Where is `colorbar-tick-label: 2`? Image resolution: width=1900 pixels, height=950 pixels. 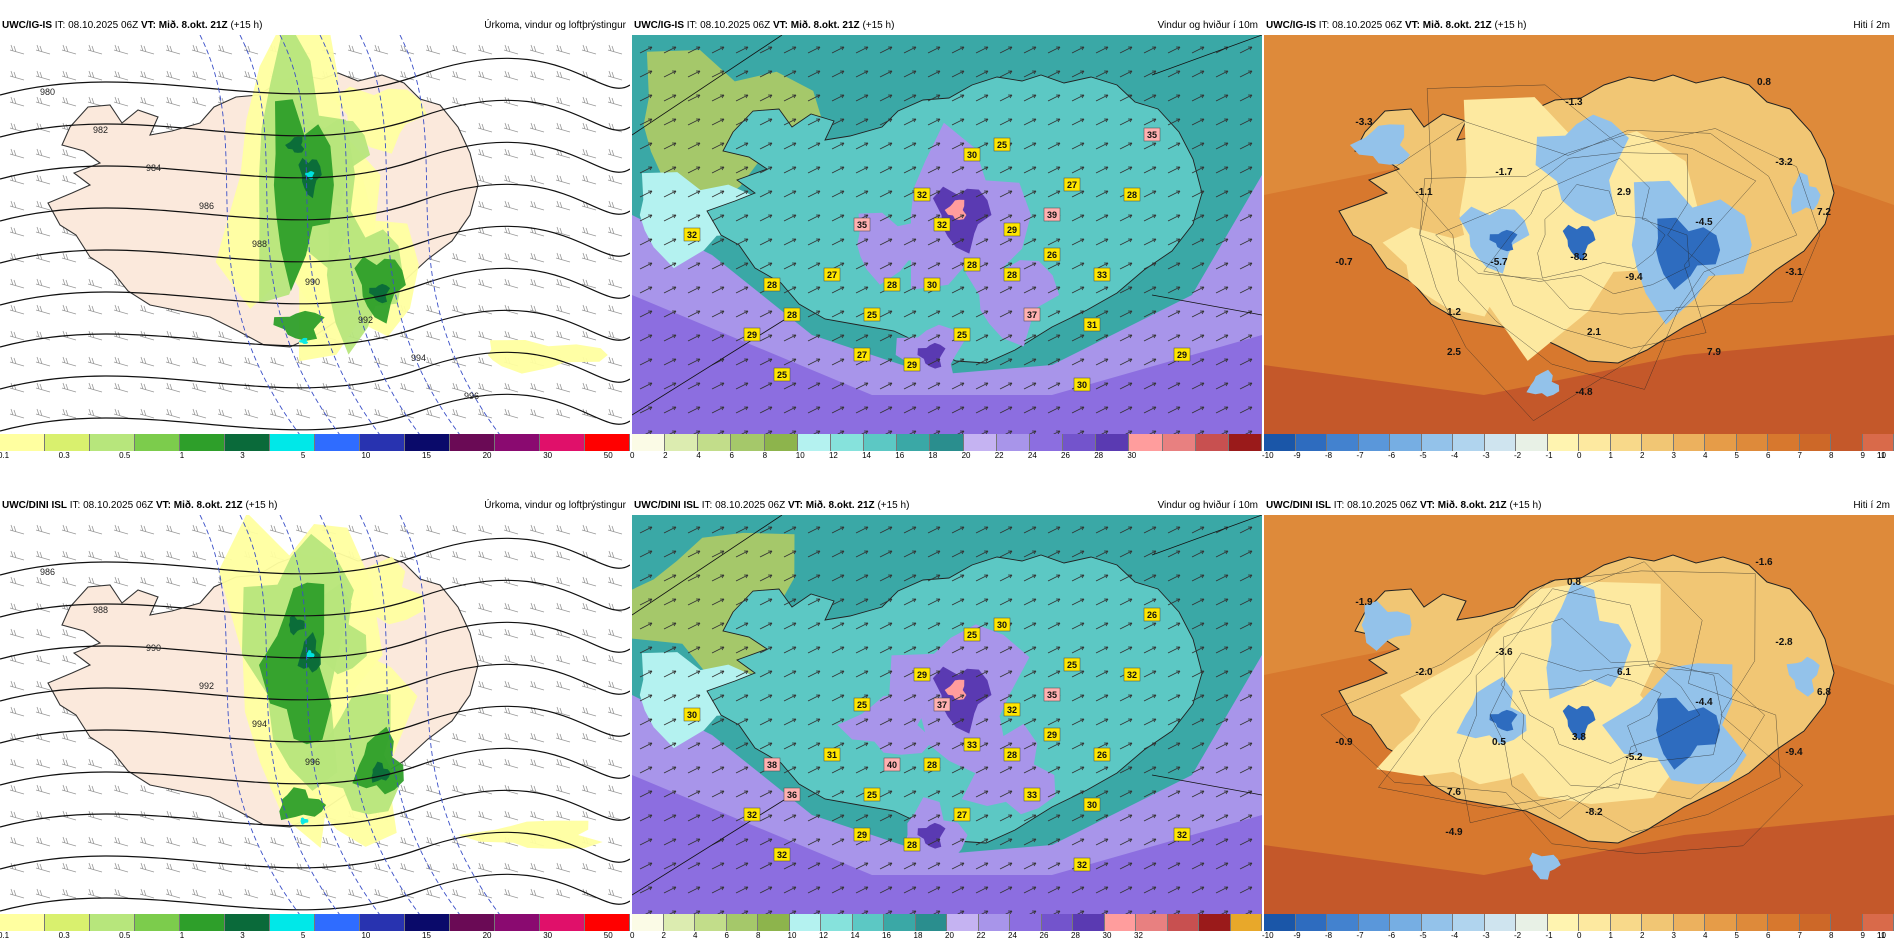 colorbar-tick-label: 2 is located at coordinates (1642, 455).